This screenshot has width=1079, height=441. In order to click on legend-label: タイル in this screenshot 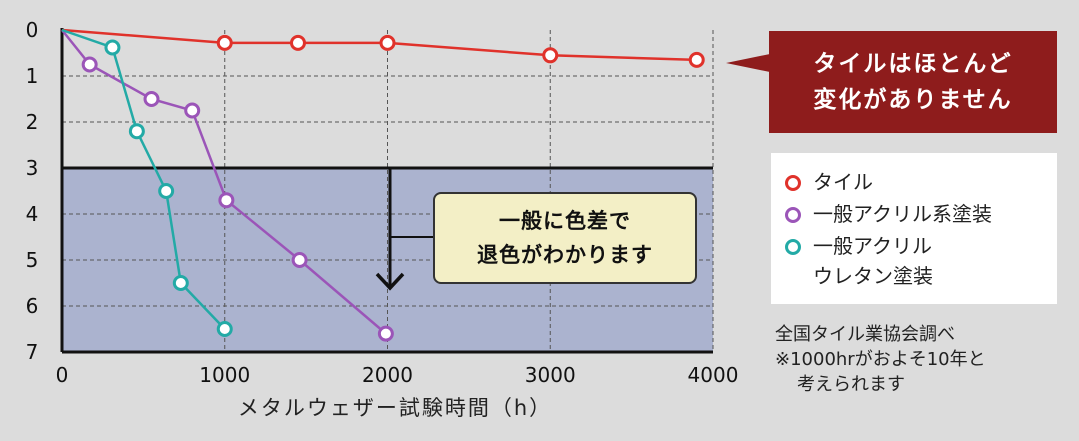, I will do `click(843, 182)`.